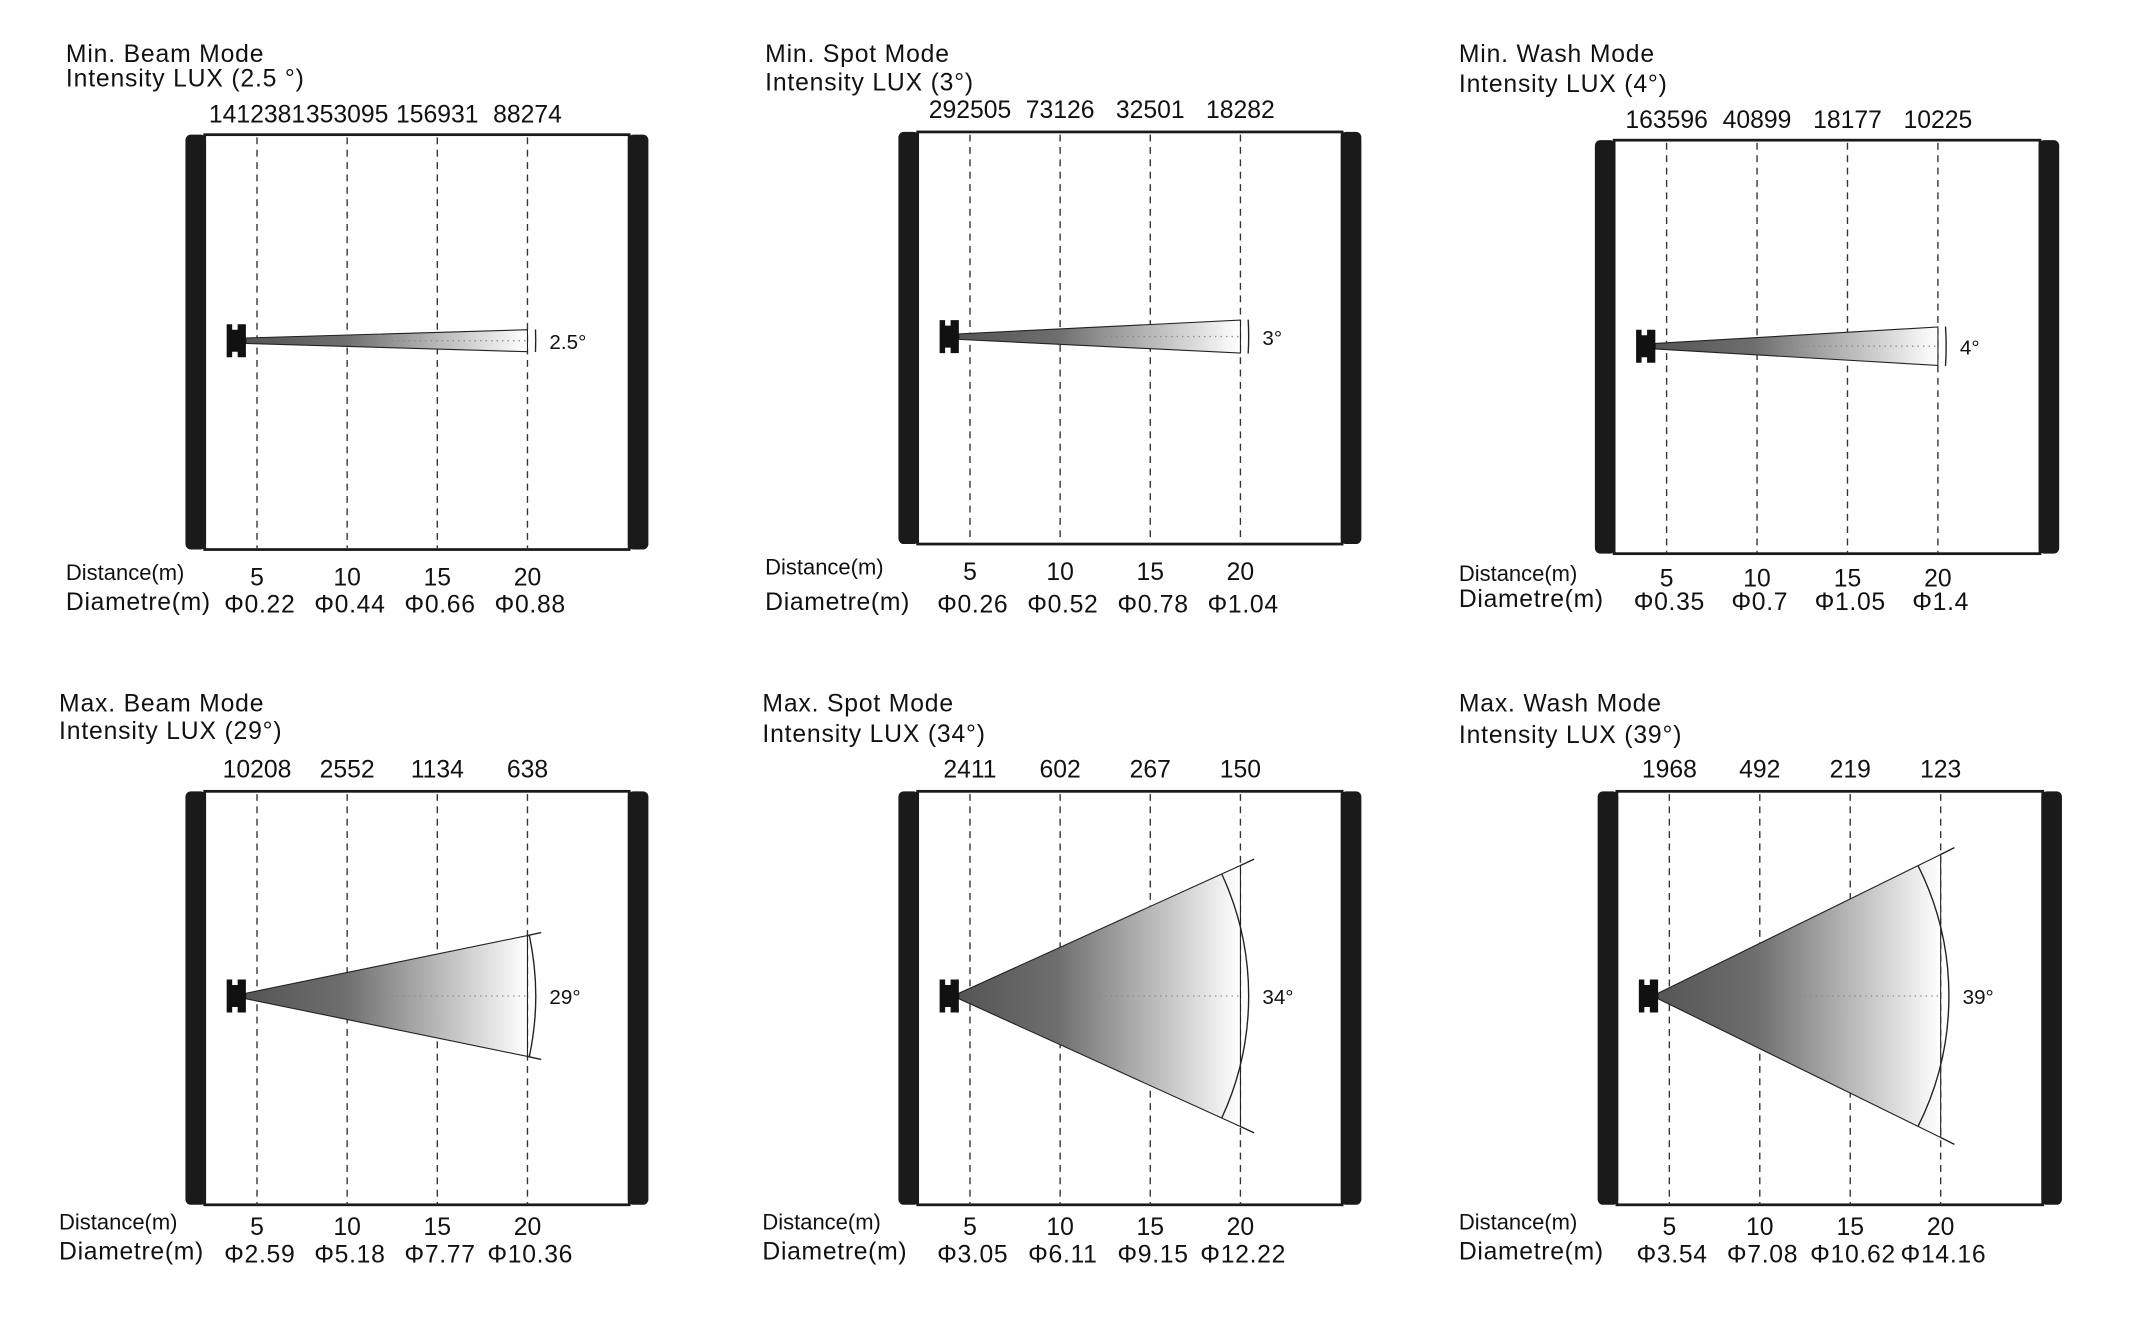 The image size is (2143, 1323). What do you see at coordinates (1850, 770) in the screenshot?
I see `lux-value: 219` at bounding box center [1850, 770].